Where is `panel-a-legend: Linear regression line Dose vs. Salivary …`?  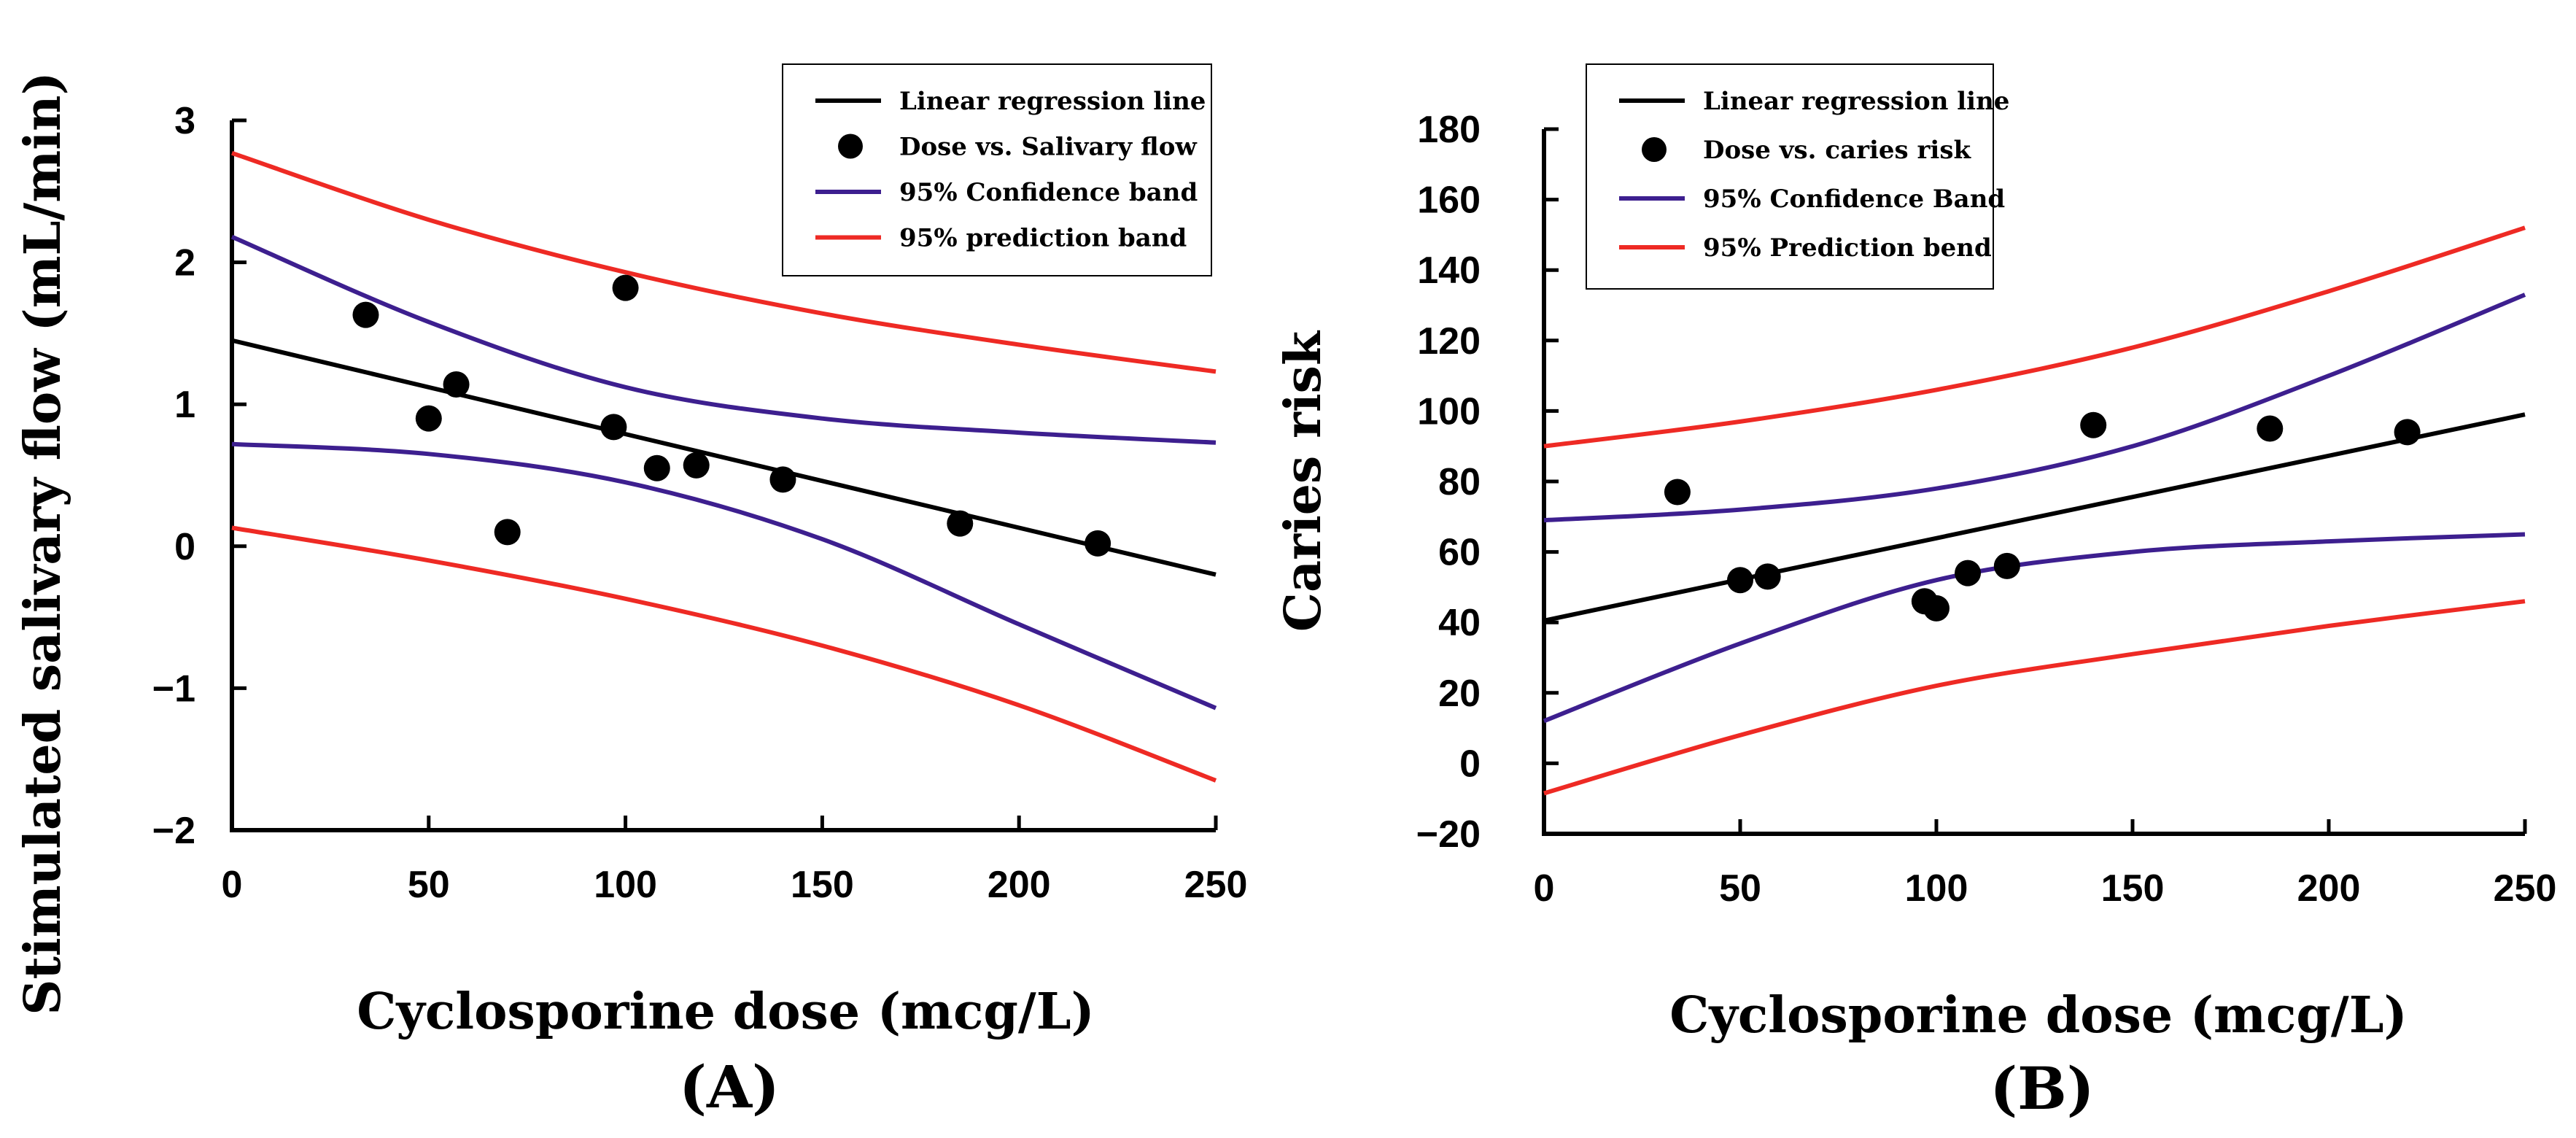
panel-a-legend: Linear regression line Dose vs. Salivary … is located at coordinates (997, 169).